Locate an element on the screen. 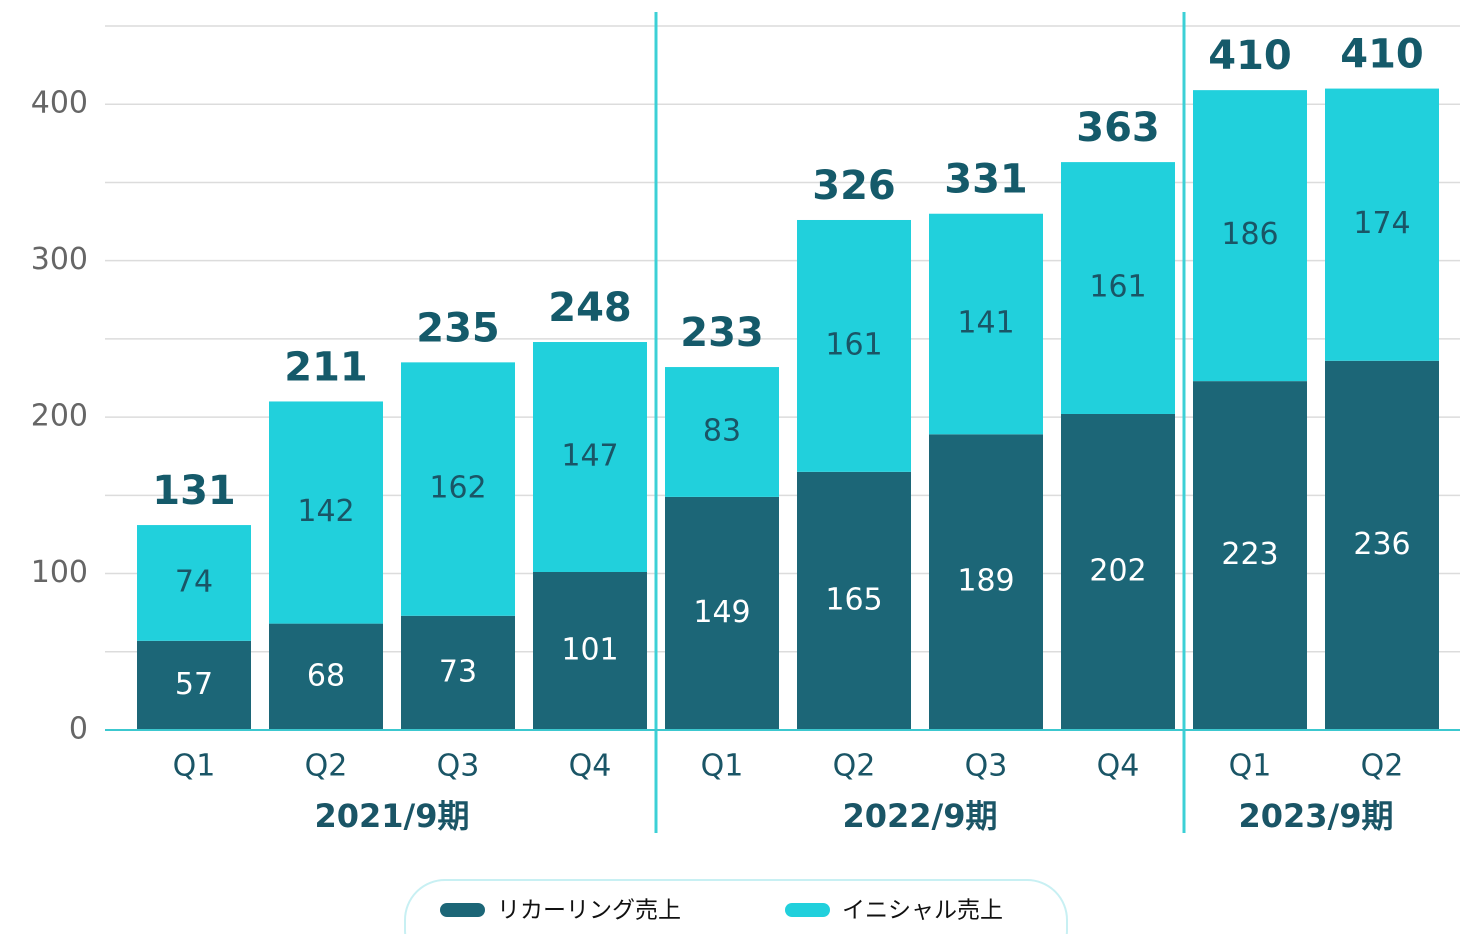 This screenshot has height=934, width=1460. y-tick-label: 400 is located at coordinates (59, 103).